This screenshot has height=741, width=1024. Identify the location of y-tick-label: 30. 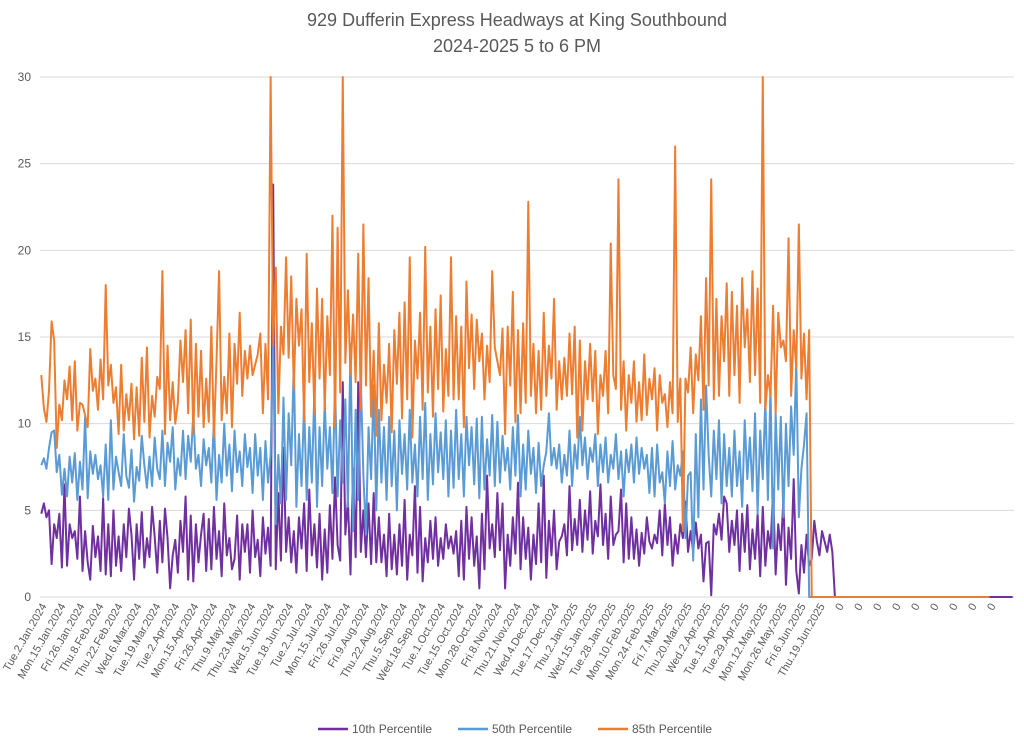
(25, 77).